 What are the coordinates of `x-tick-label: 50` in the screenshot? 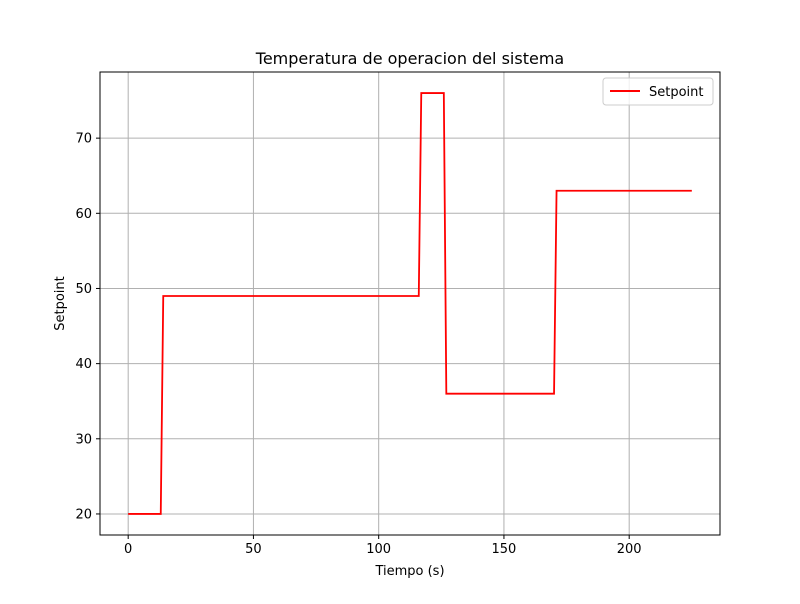 It's located at (253, 549).